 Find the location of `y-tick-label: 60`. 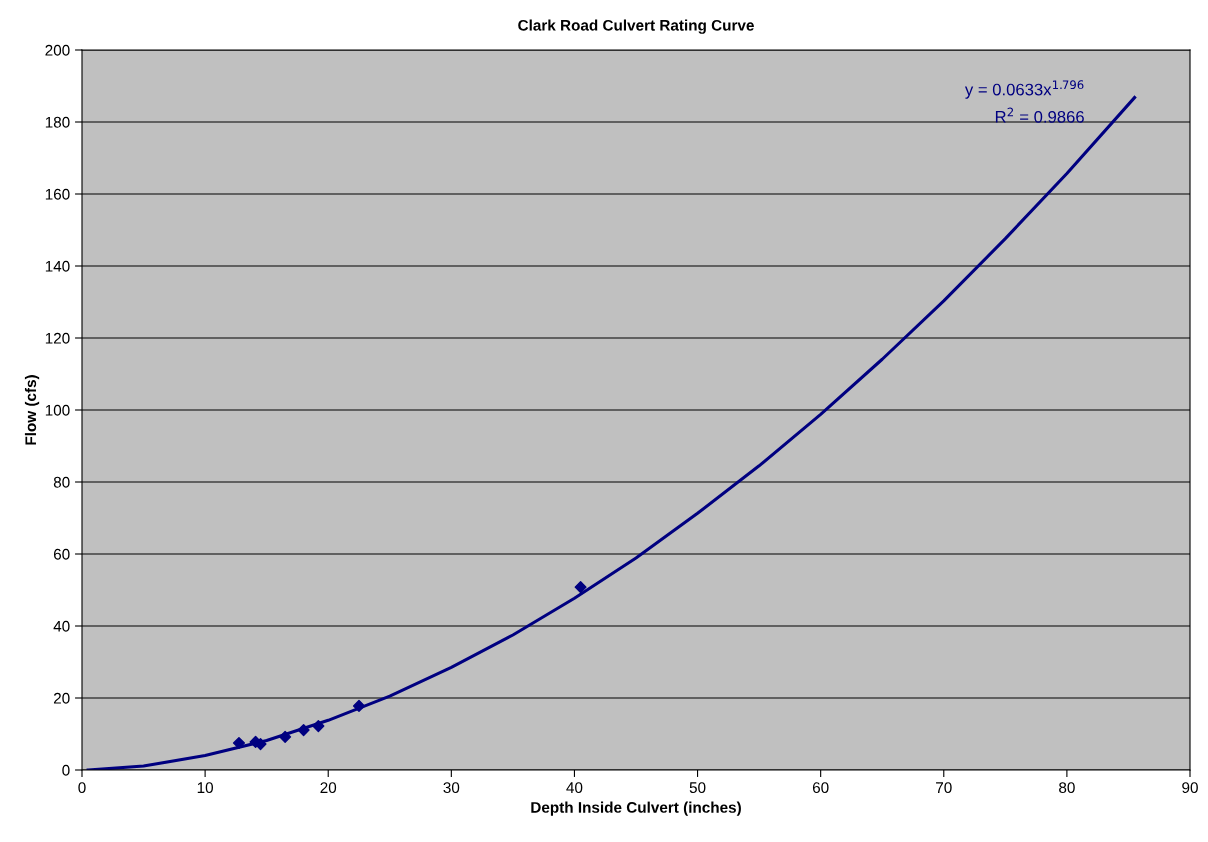

y-tick-label: 60 is located at coordinates (61, 554).